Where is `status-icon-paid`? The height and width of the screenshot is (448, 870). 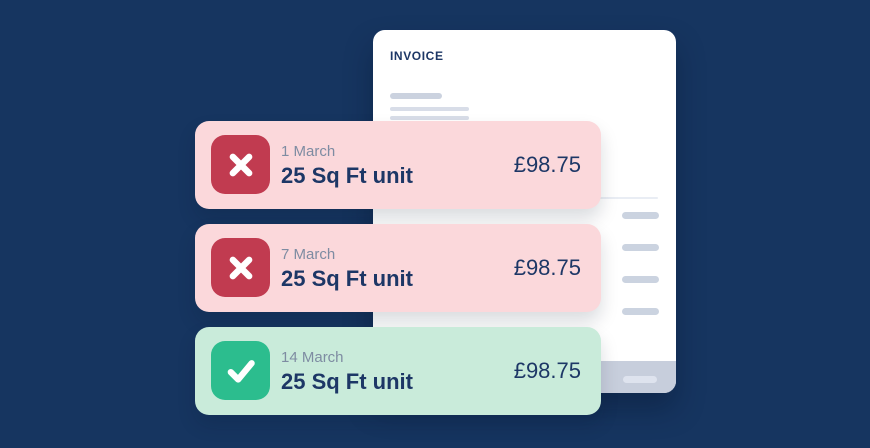
status-icon-paid is located at coordinates (240, 370).